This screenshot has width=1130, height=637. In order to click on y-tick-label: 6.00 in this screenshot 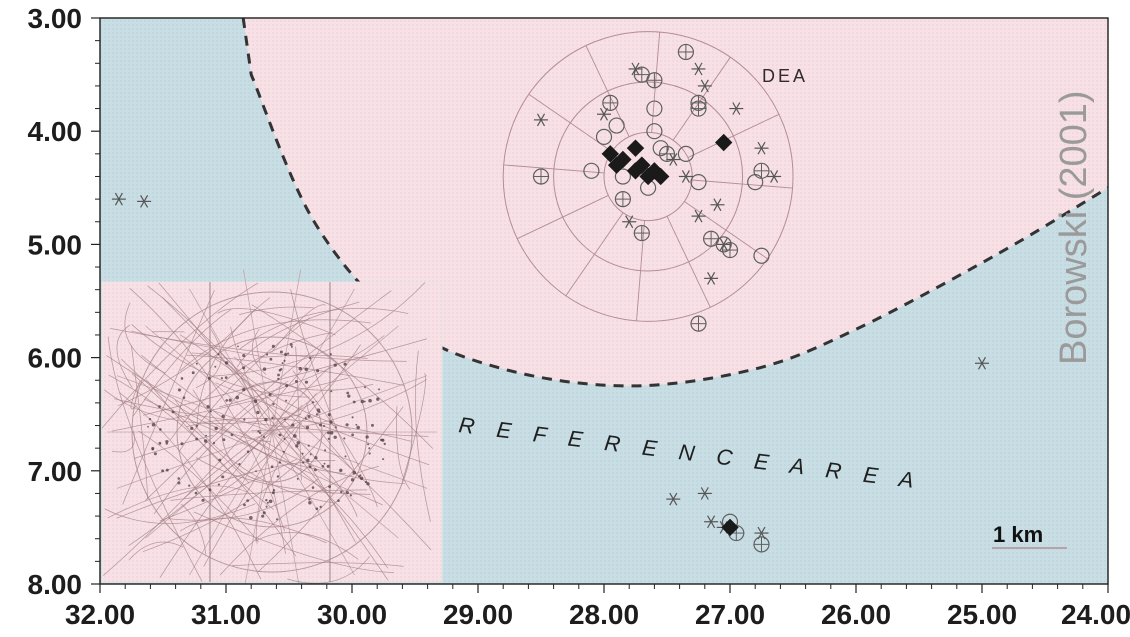, I will do `click(55, 358)`.